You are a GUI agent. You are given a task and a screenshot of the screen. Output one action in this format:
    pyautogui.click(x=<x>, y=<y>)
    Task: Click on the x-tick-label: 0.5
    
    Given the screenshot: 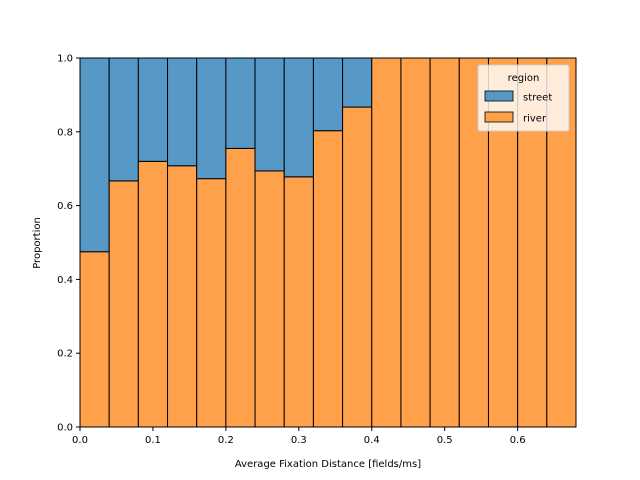 What is the action you would take?
    pyautogui.click(x=445, y=440)
    